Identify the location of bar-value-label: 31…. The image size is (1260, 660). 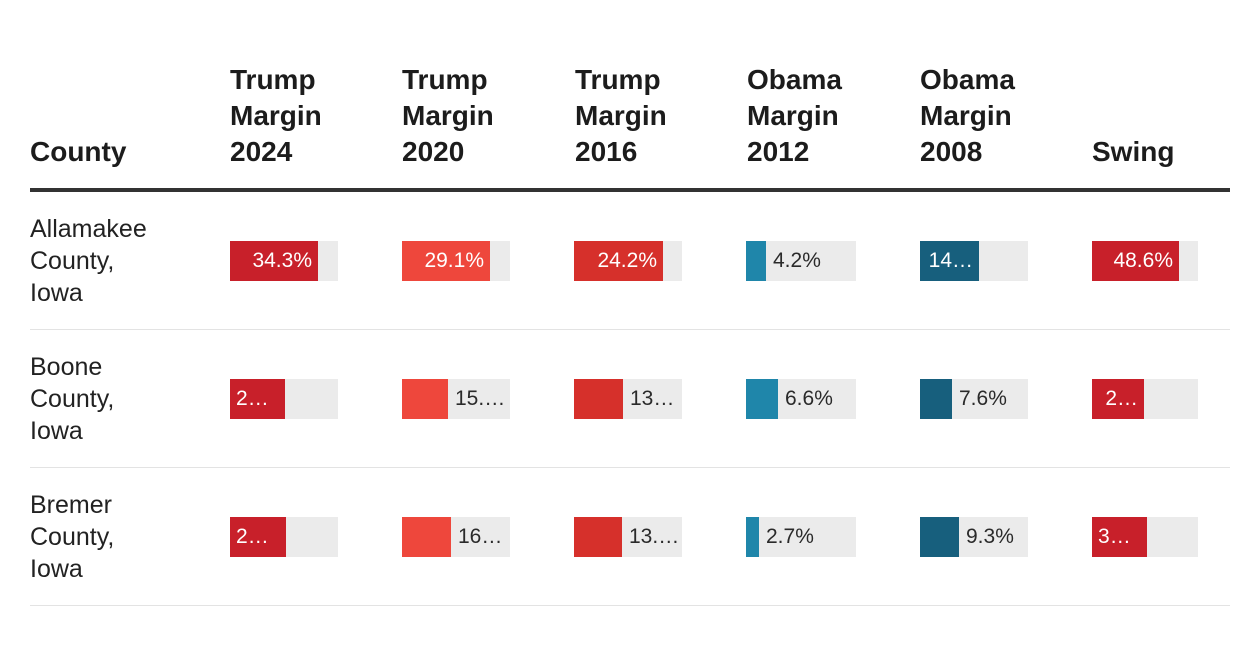
(1120, 536).